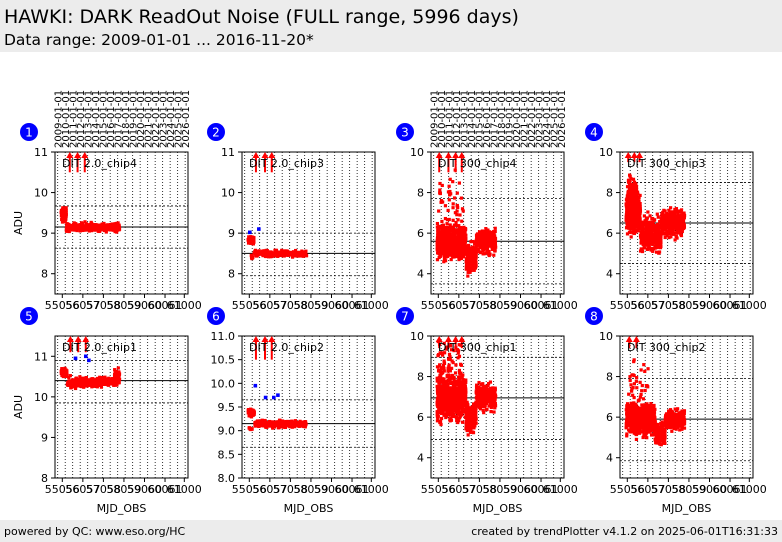  Describe the element at coordinates (371, 489) in the screenshot. I see `x-tick-label: 61000` at that location.